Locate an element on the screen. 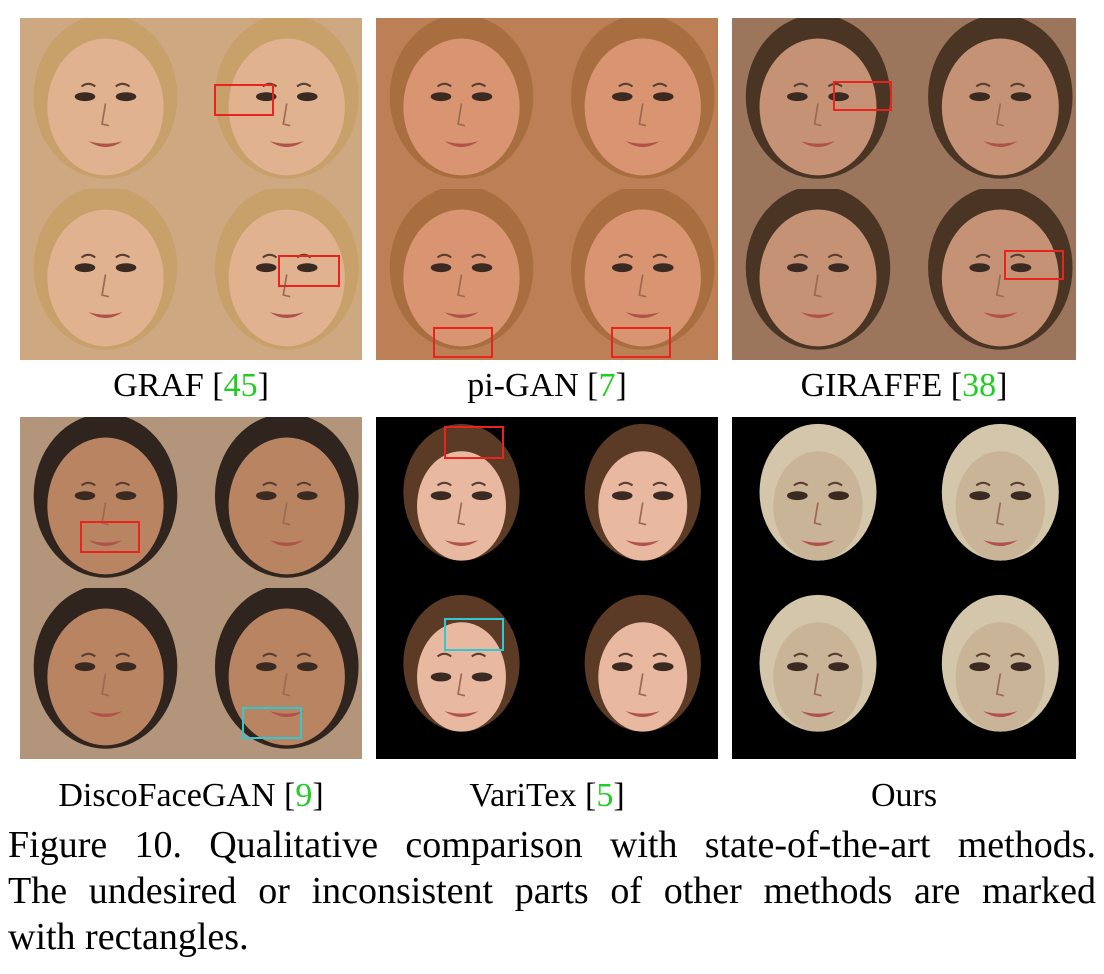  citation-link: 45 is located at coordinates (240, 385).